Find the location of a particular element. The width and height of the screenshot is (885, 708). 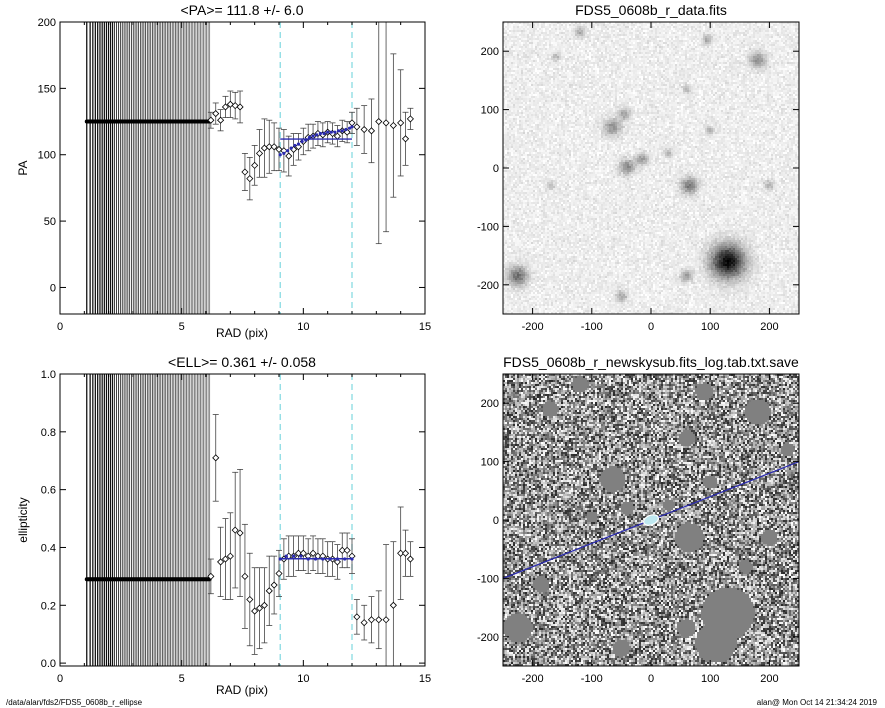

pa-title: <PA>= 111.8 +/- 6.0 is located at coordinates (242, 10).